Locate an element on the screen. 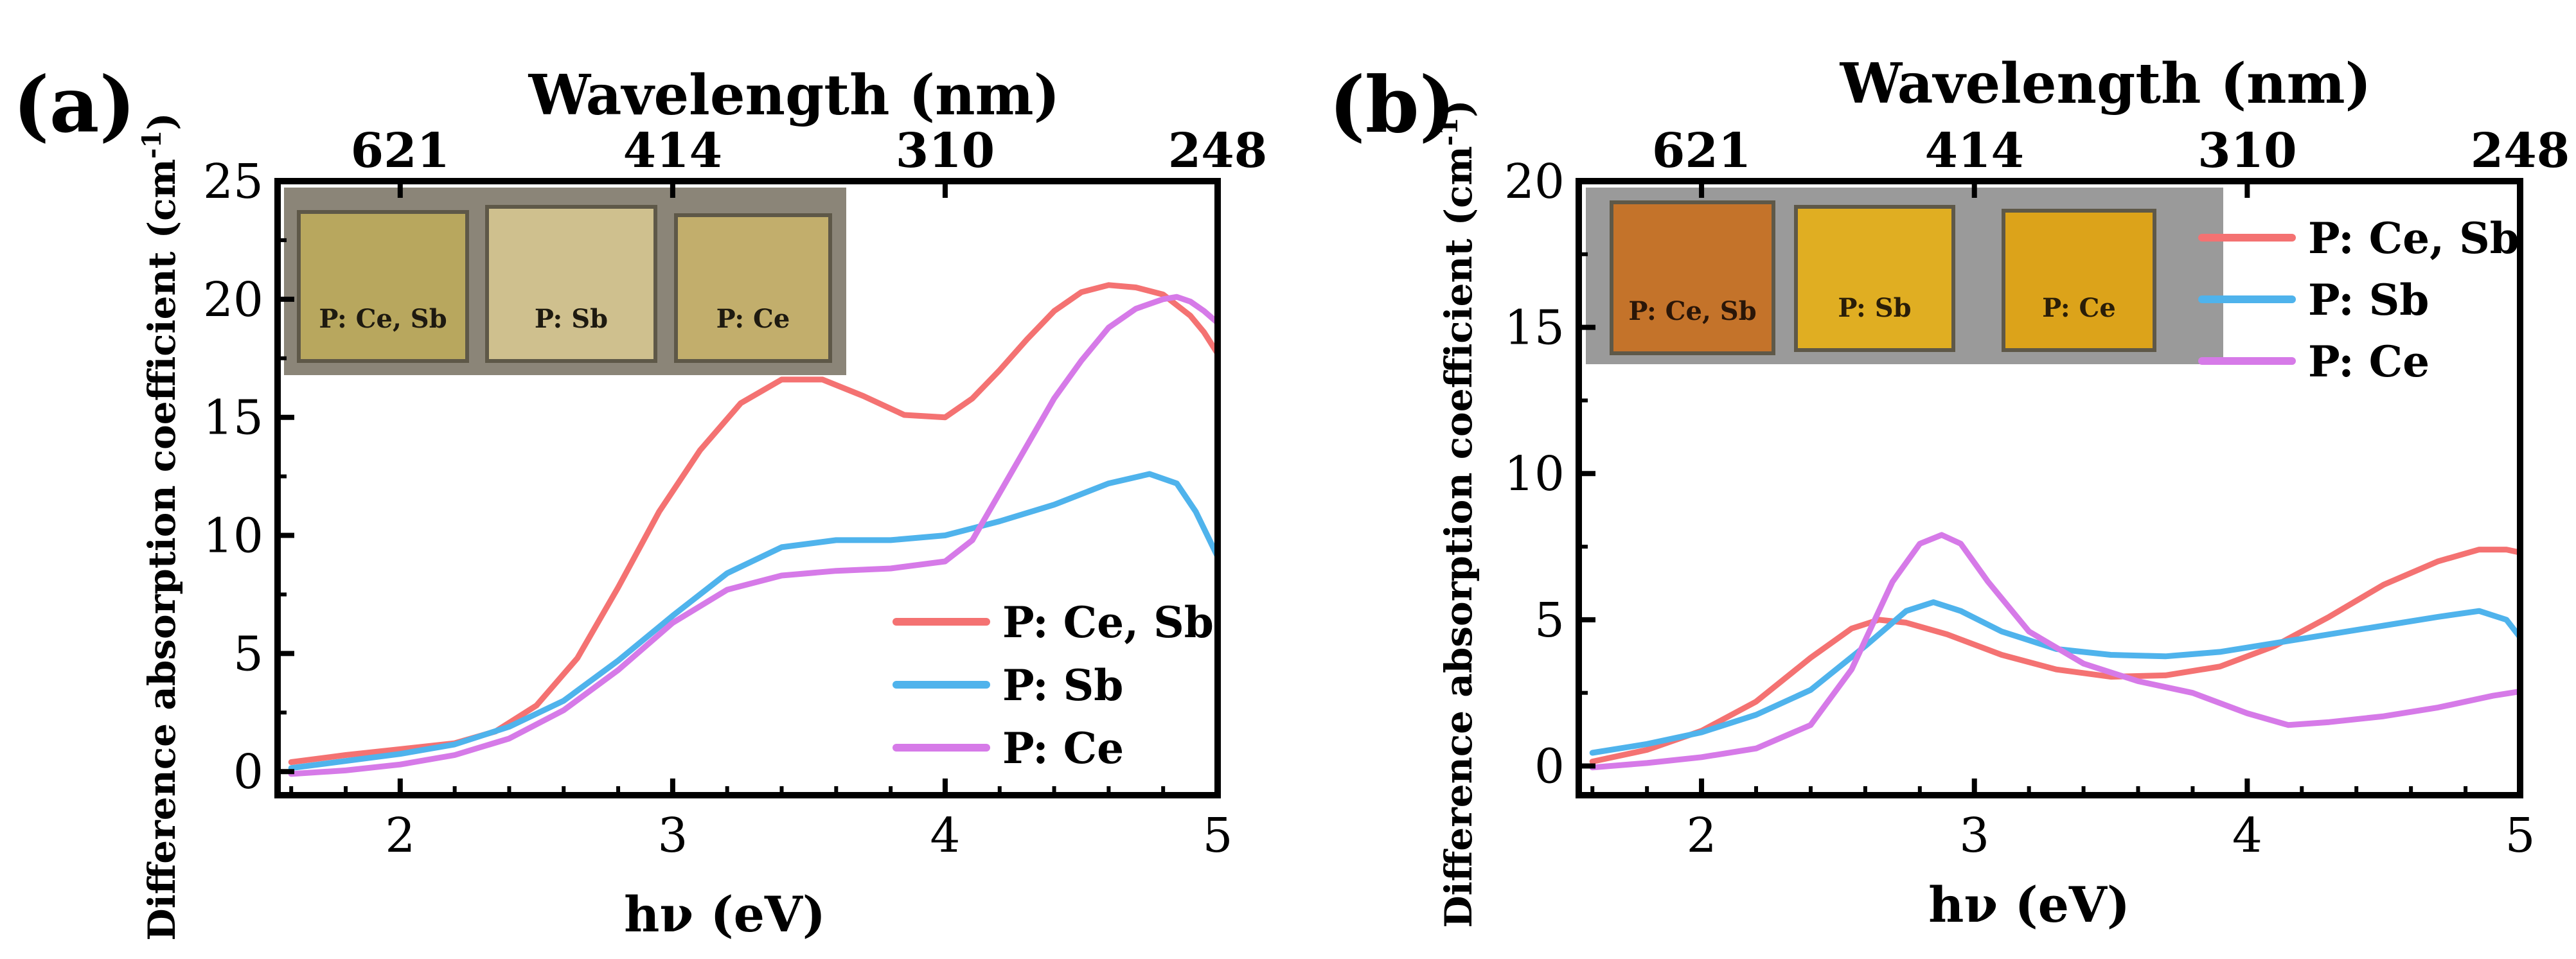 The height and width of the screenshot is (959, 2576). y-axis-label-b: Difference absorption coefficient (cm-1) is located at coordinates (1457, 514).